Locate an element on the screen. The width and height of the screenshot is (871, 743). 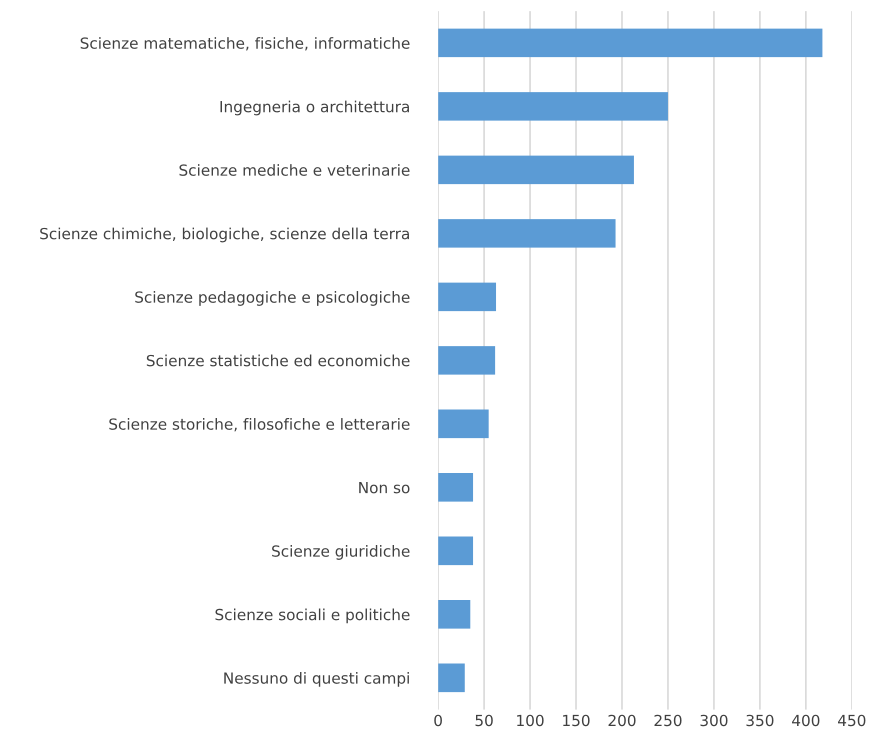
y-tick-label: Scienze pedagogiche e psicologiche is located at coordinates (272, 298).